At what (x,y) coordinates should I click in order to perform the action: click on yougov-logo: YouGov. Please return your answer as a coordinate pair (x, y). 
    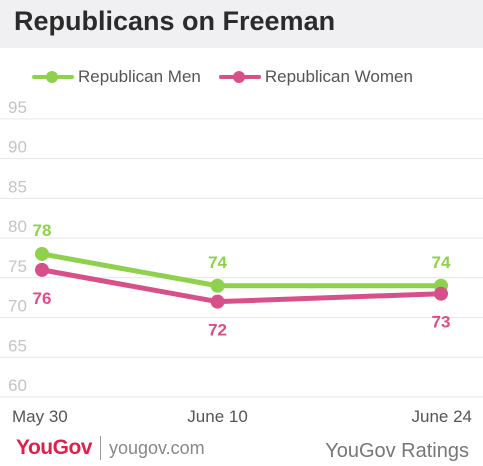
    Looking at the image, I should click on (54, 447).